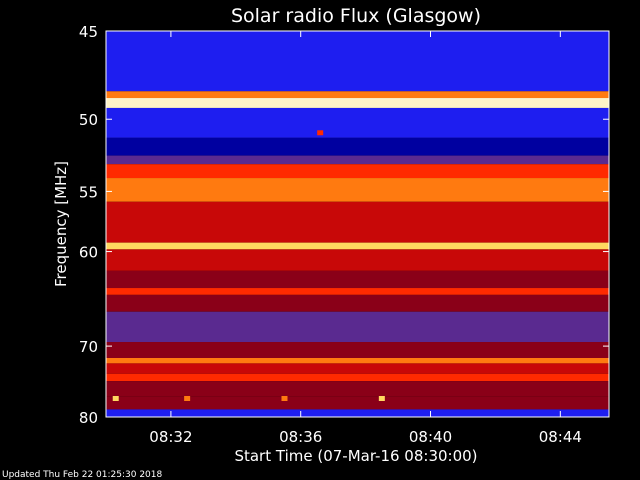 The width and height of the screenshot is (640, 480). Describe the element at coordinates (300, 437) in the screenshot. I see `x-tick-label: 08:36` at that location.